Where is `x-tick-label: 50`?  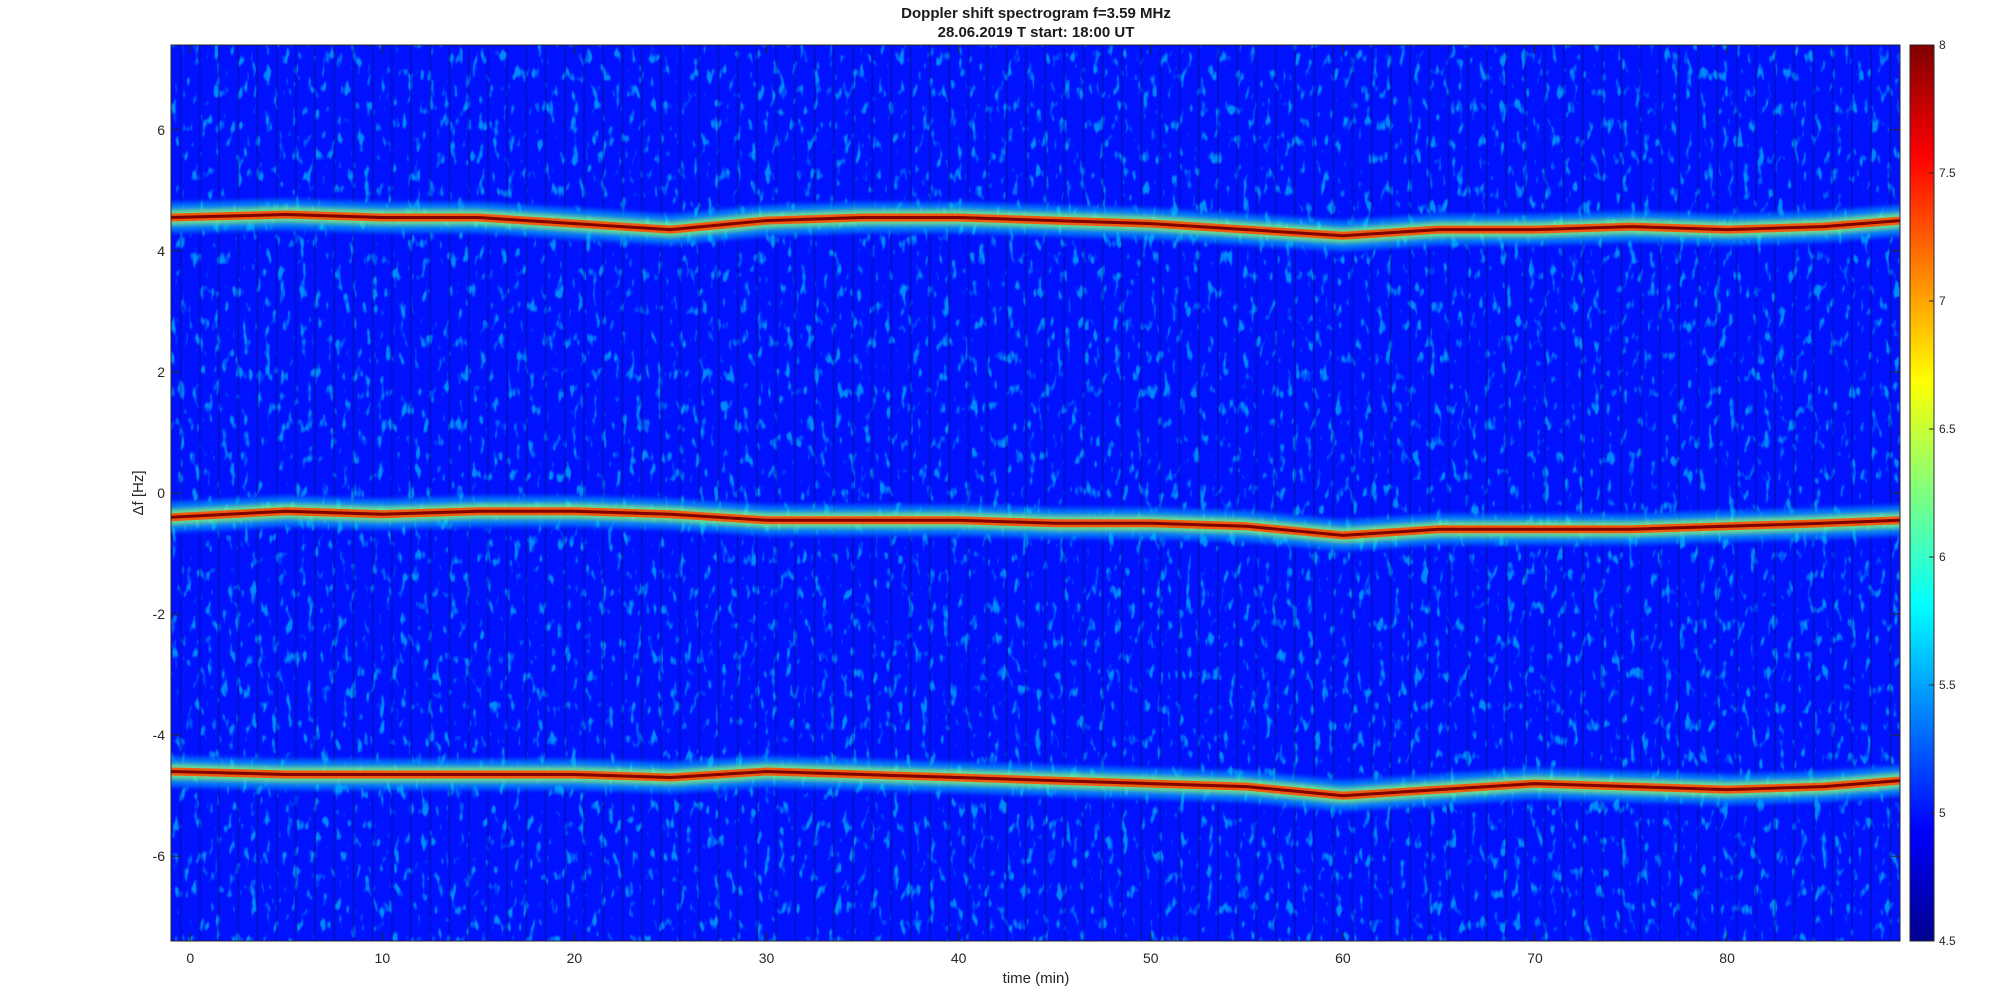 x-tick-label: 50 is located at coordinates (1151, 958).